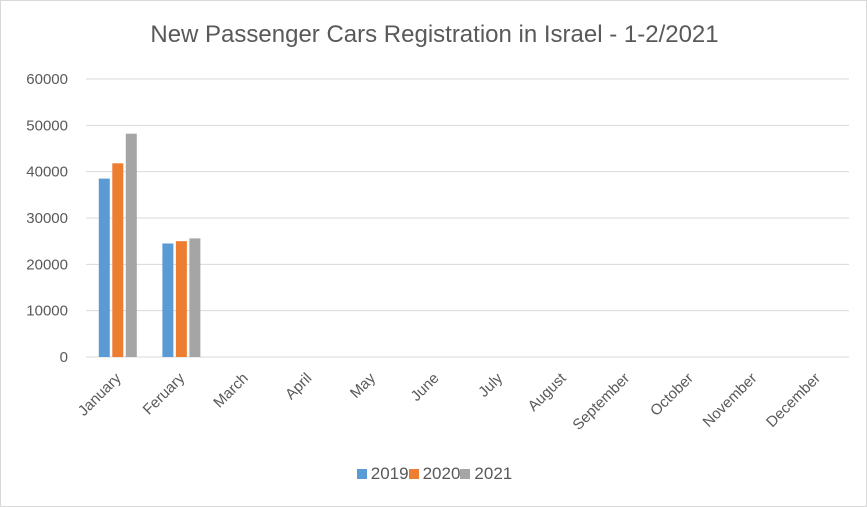  I want to click on bar-2020-january, so click(118, 260).